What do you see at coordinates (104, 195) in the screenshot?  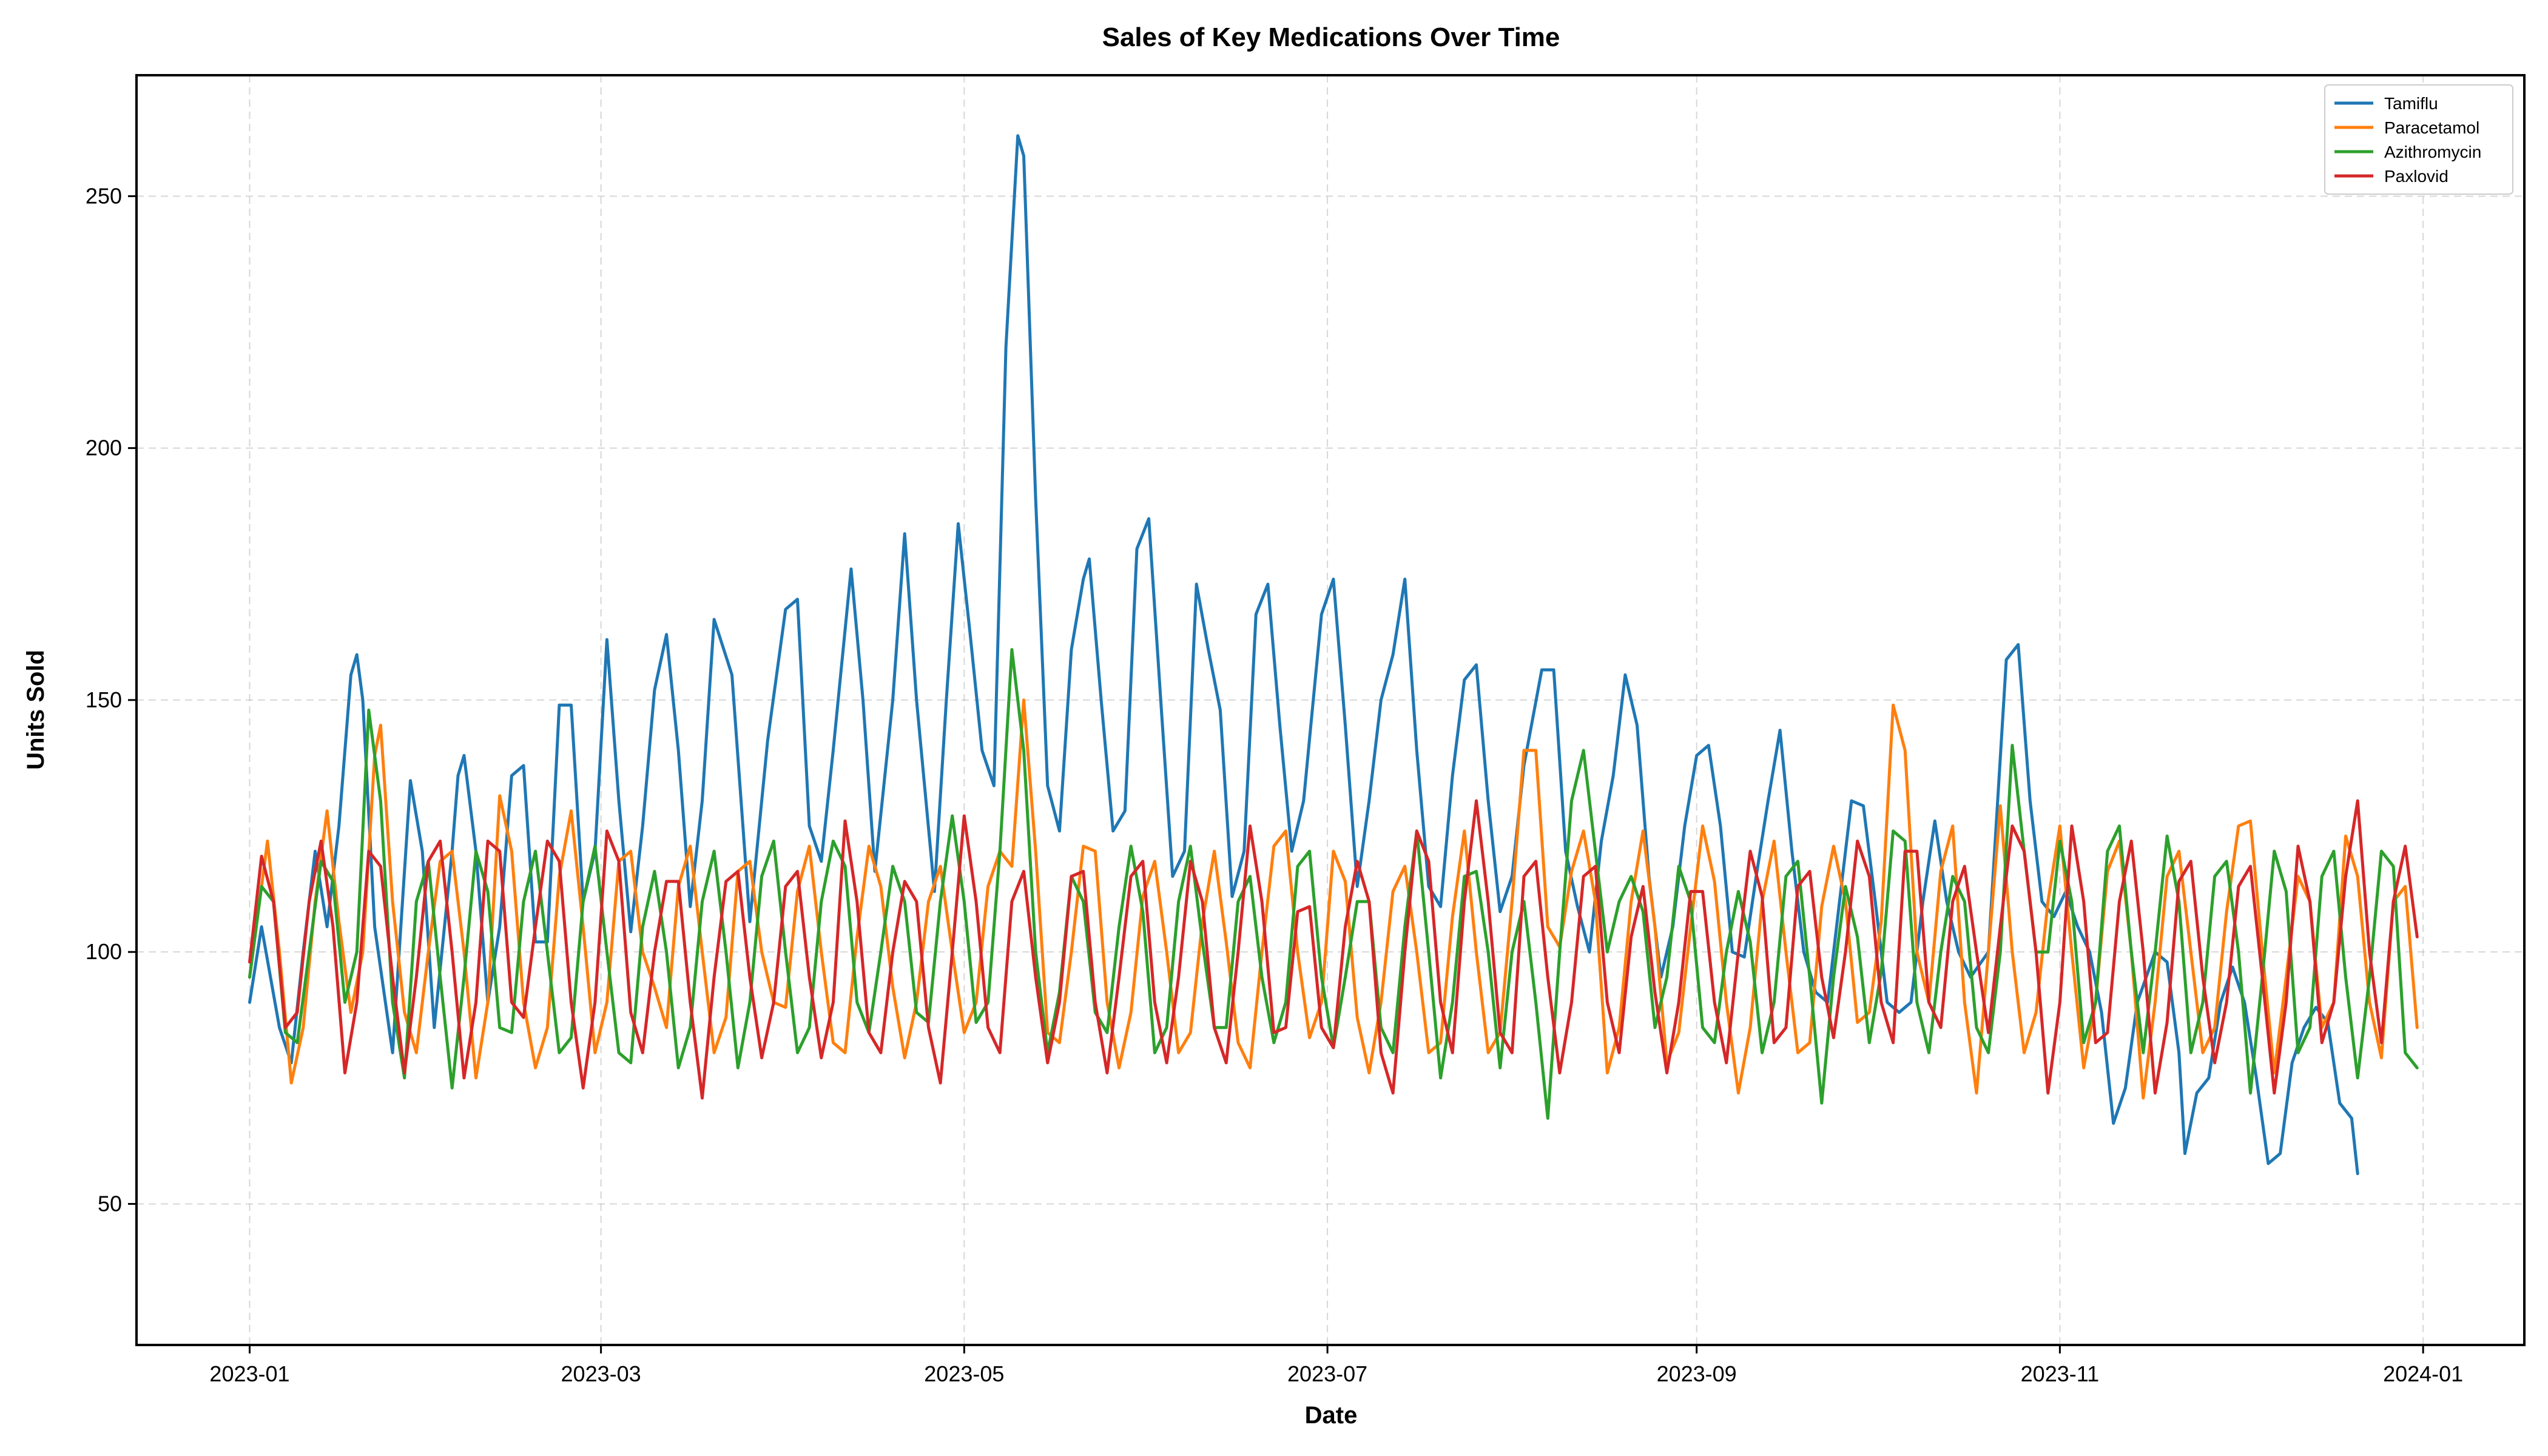 I see `y-tick-label: 250` at bounding box center [104, 195].